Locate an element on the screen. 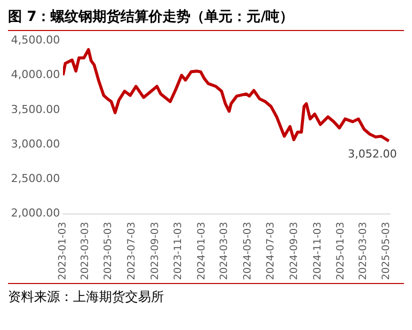 This screenshot has height=330, width=412. y-tick-label: 3,500.00 is located at coordinates (35, 109).